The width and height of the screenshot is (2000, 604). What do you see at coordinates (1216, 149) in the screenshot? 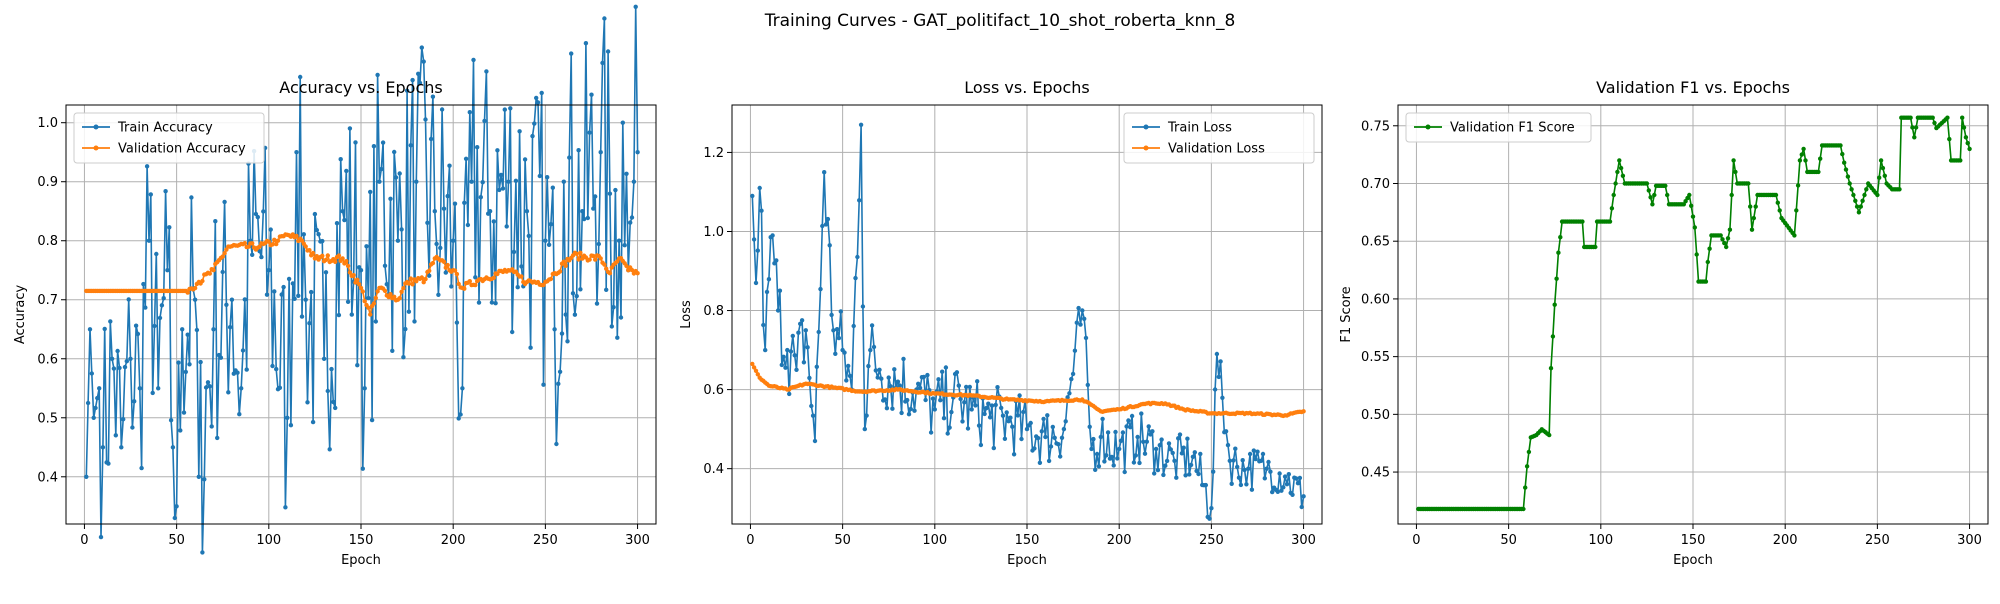
I see `legend-label: Validation Loss` at bounding box center [1216, 149].